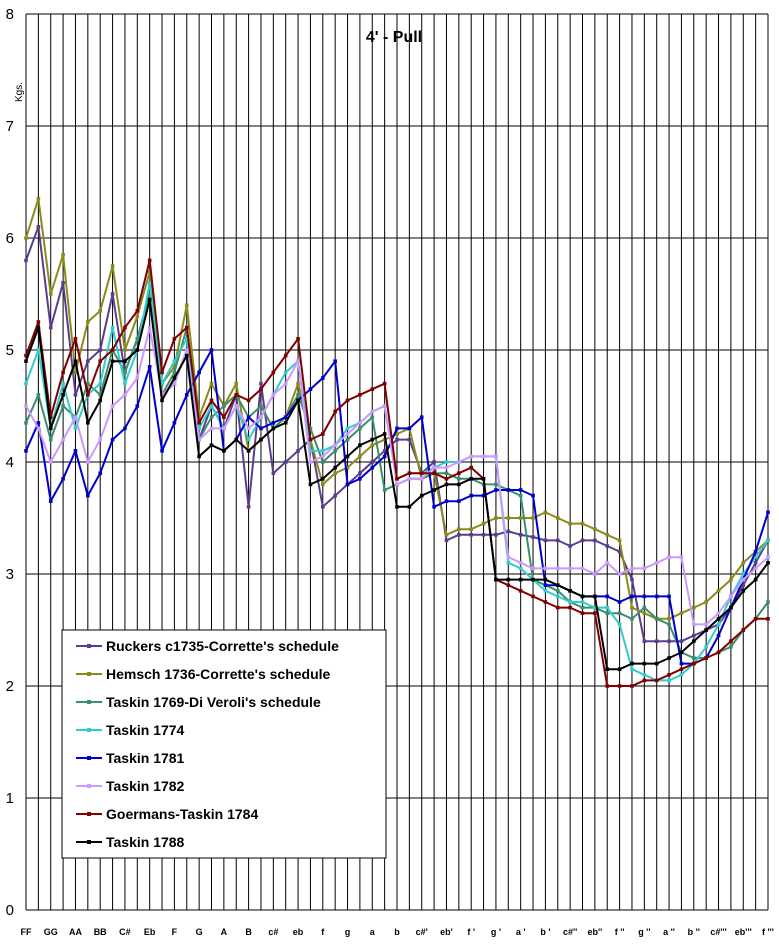 This screenshot has width=779, height=944. I want to click on x-tick-label: f ''', so click(768, 932).